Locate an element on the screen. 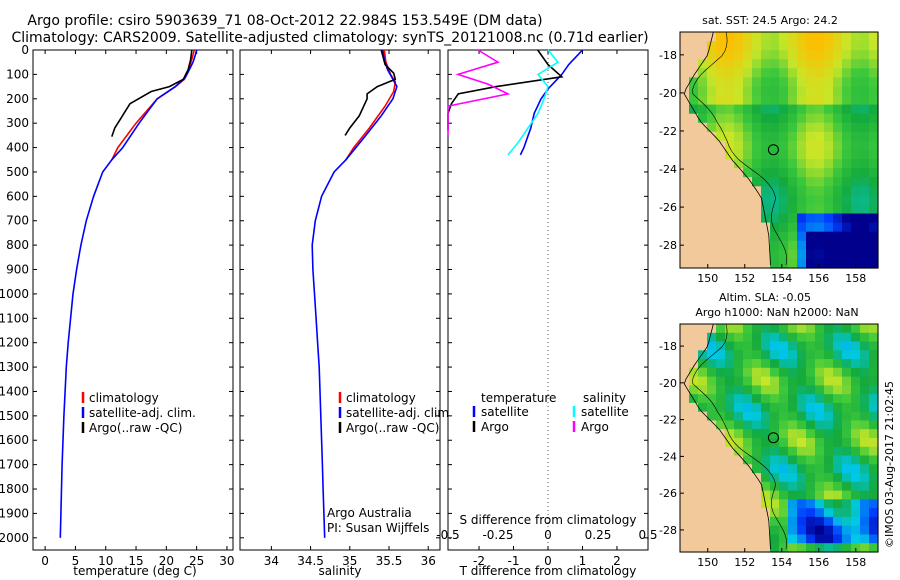  y-tick-label: 400 is located at coordinates (17, 148).